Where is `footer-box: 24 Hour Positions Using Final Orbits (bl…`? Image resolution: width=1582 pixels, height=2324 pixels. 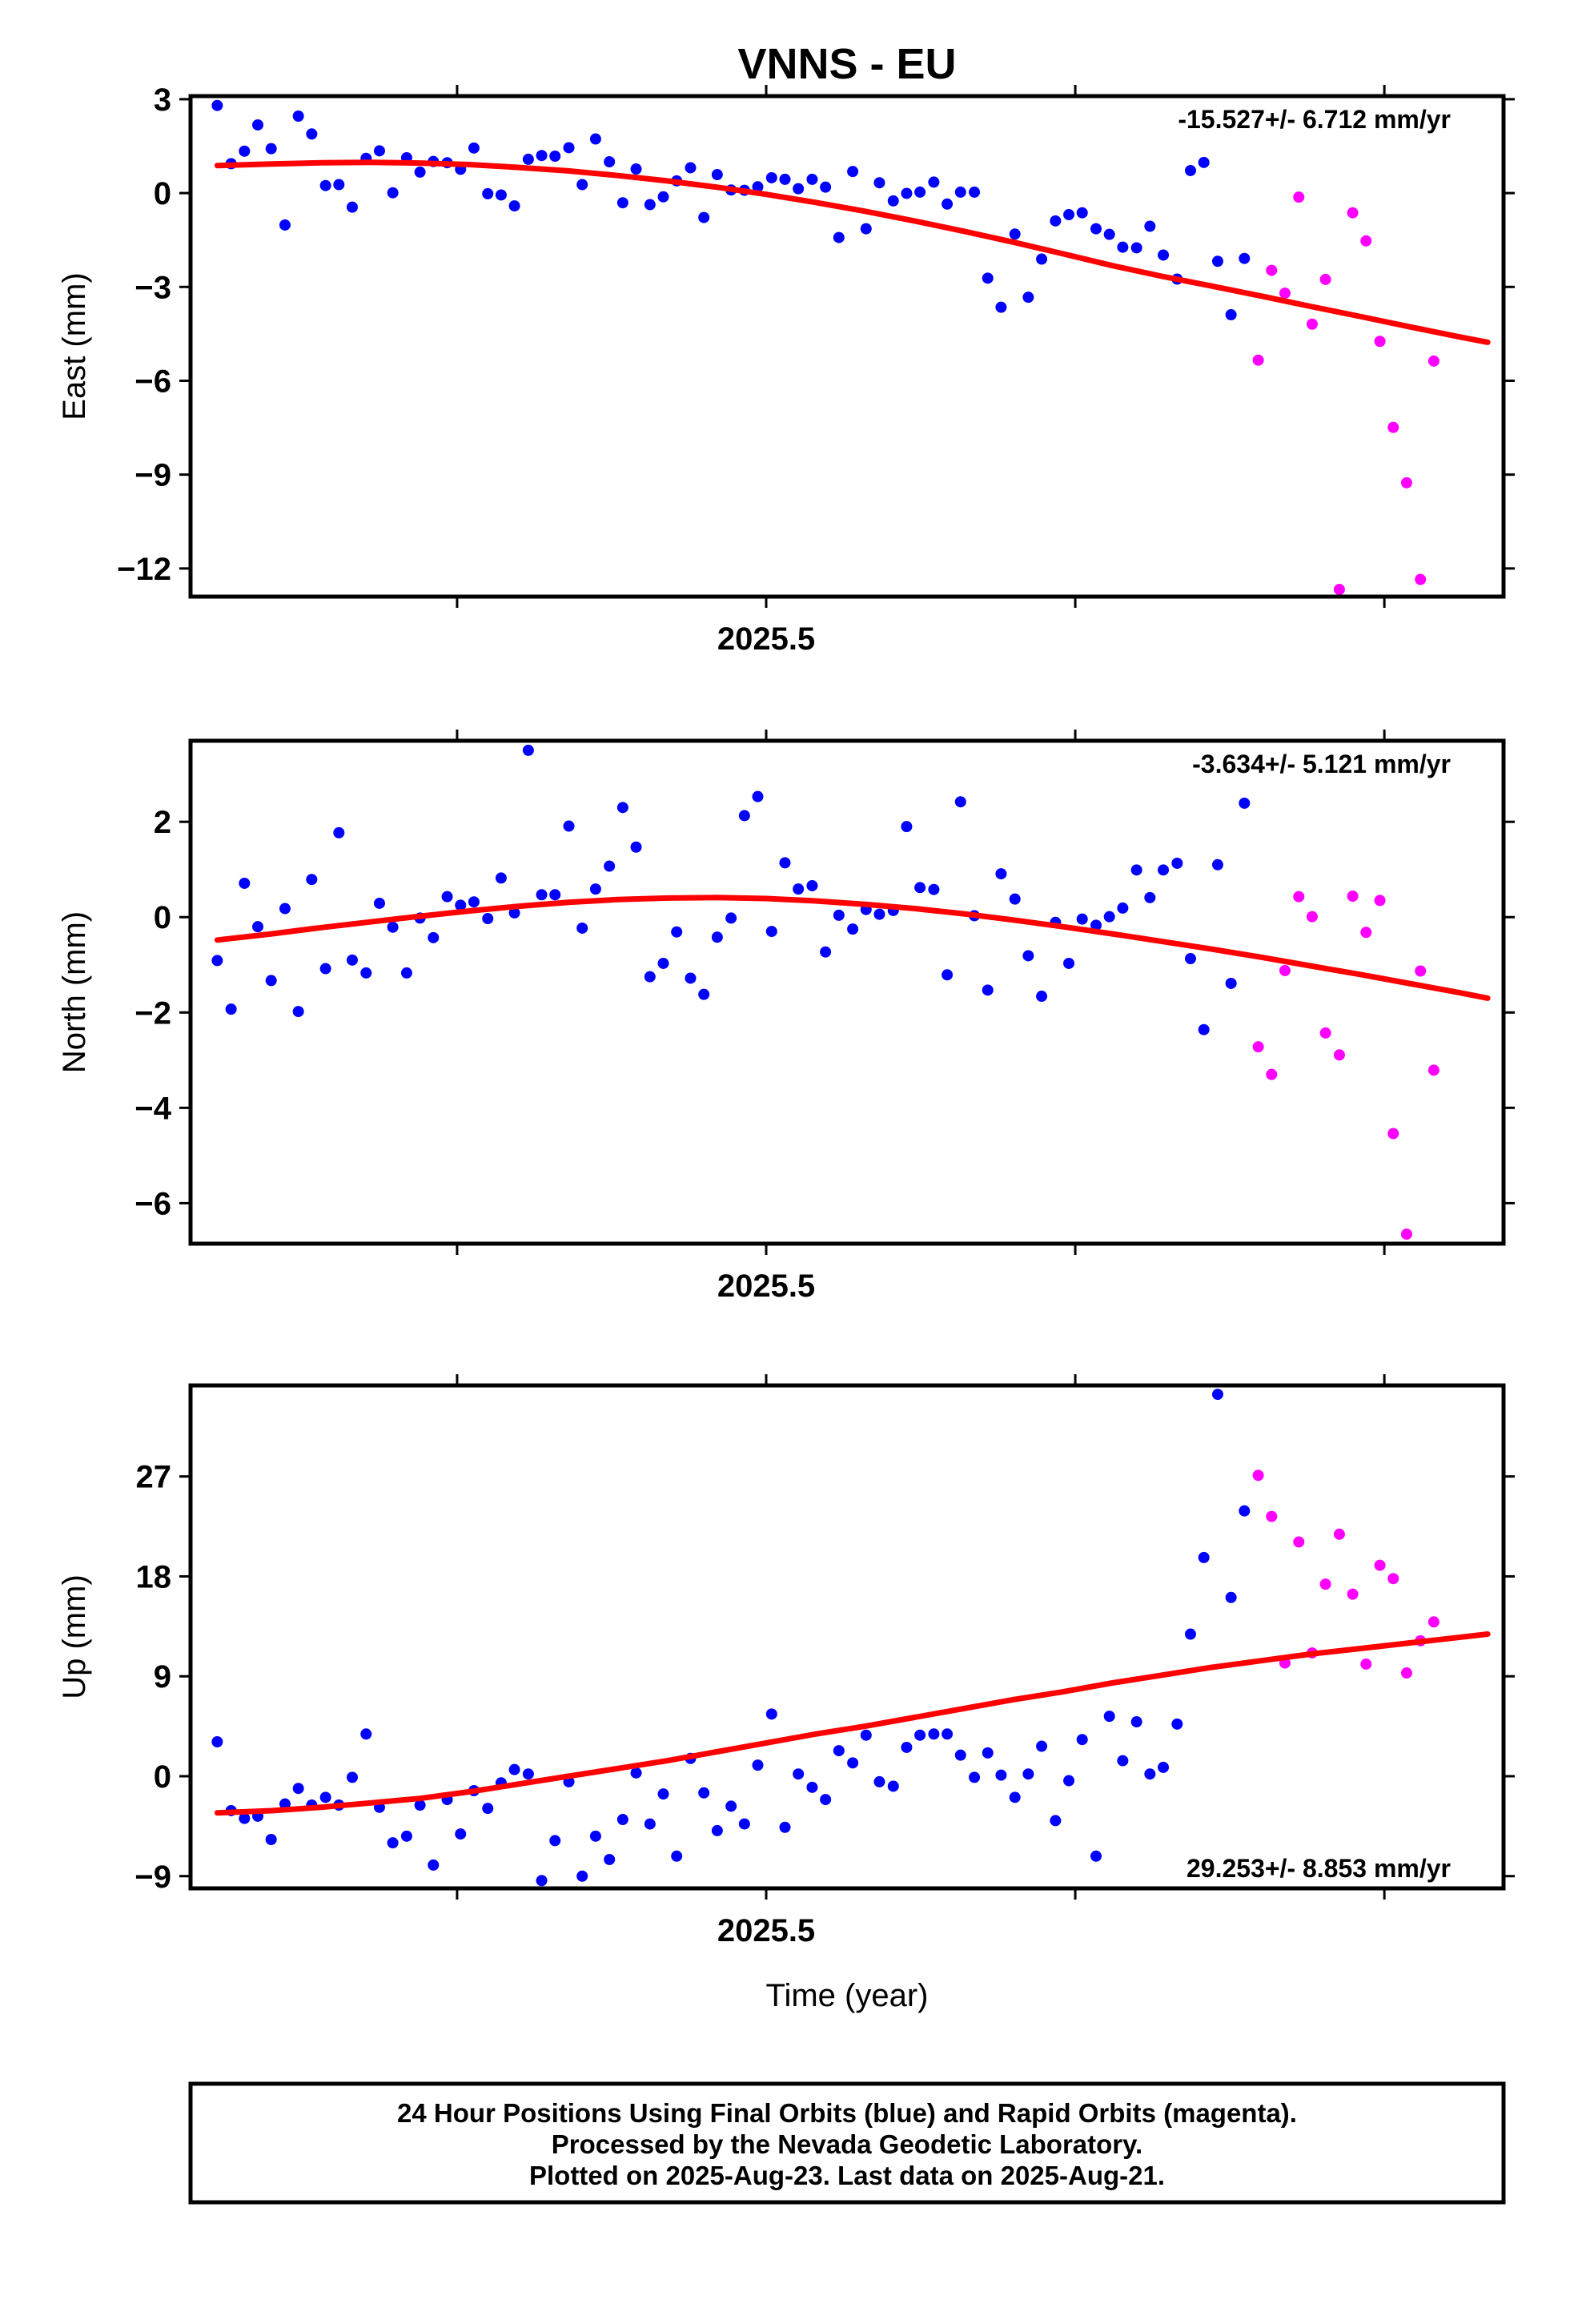 footer-box: 24 Hour Positions Using Final Orbits (bl… is located at coordinates (847, 2143).